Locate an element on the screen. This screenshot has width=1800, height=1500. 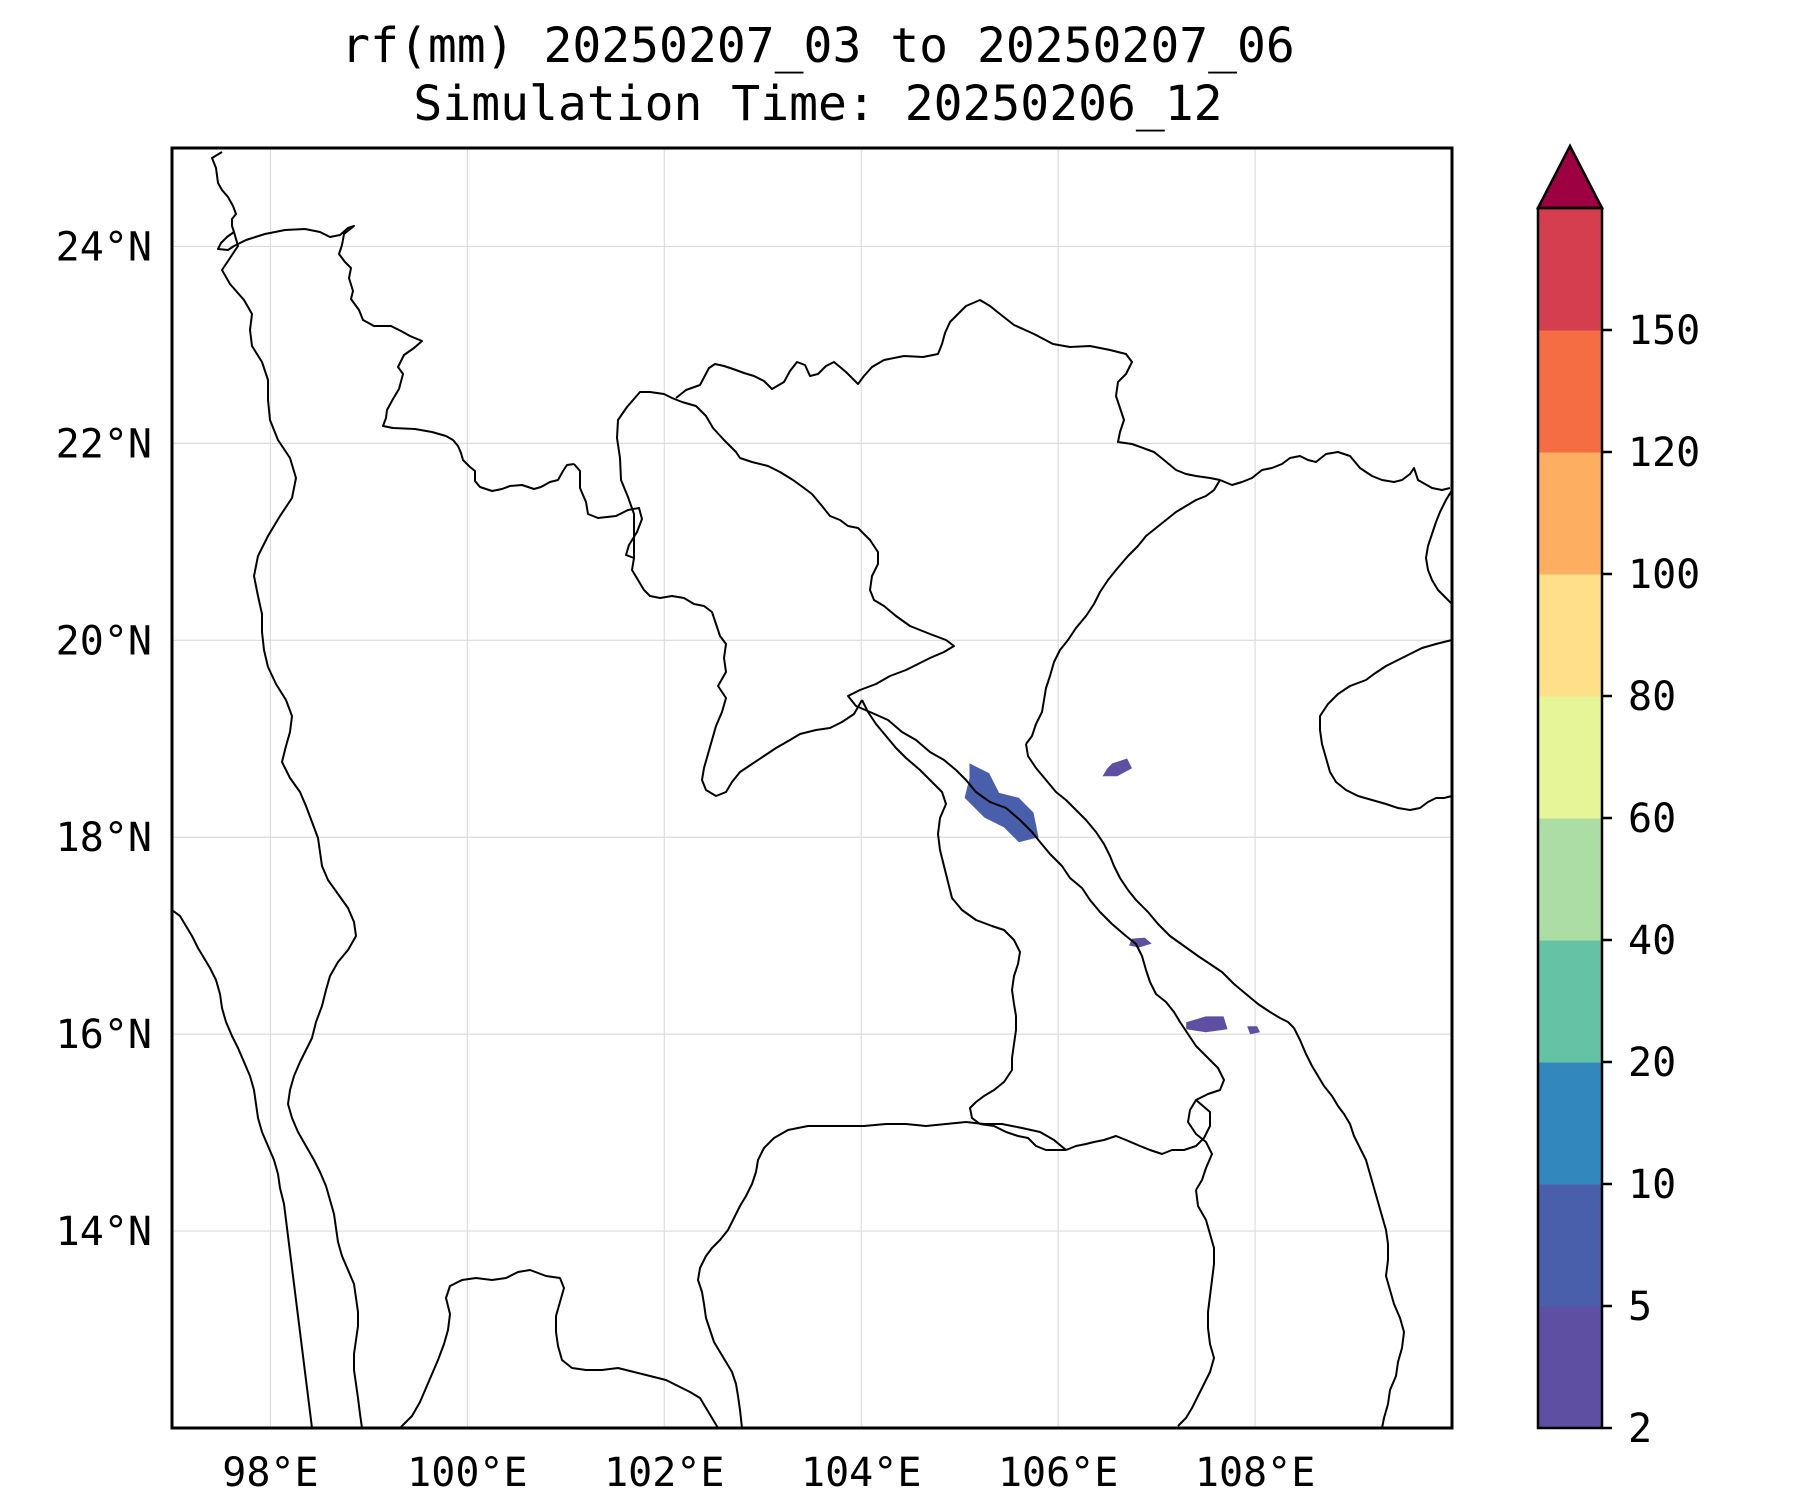
laos-vietnam-border is located at coordinates (1018, 842).